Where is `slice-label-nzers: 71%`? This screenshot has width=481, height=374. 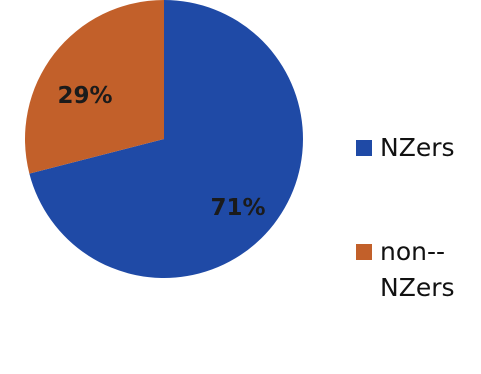 slice-label-nzers: 71% is located at coordinates (237, 208).